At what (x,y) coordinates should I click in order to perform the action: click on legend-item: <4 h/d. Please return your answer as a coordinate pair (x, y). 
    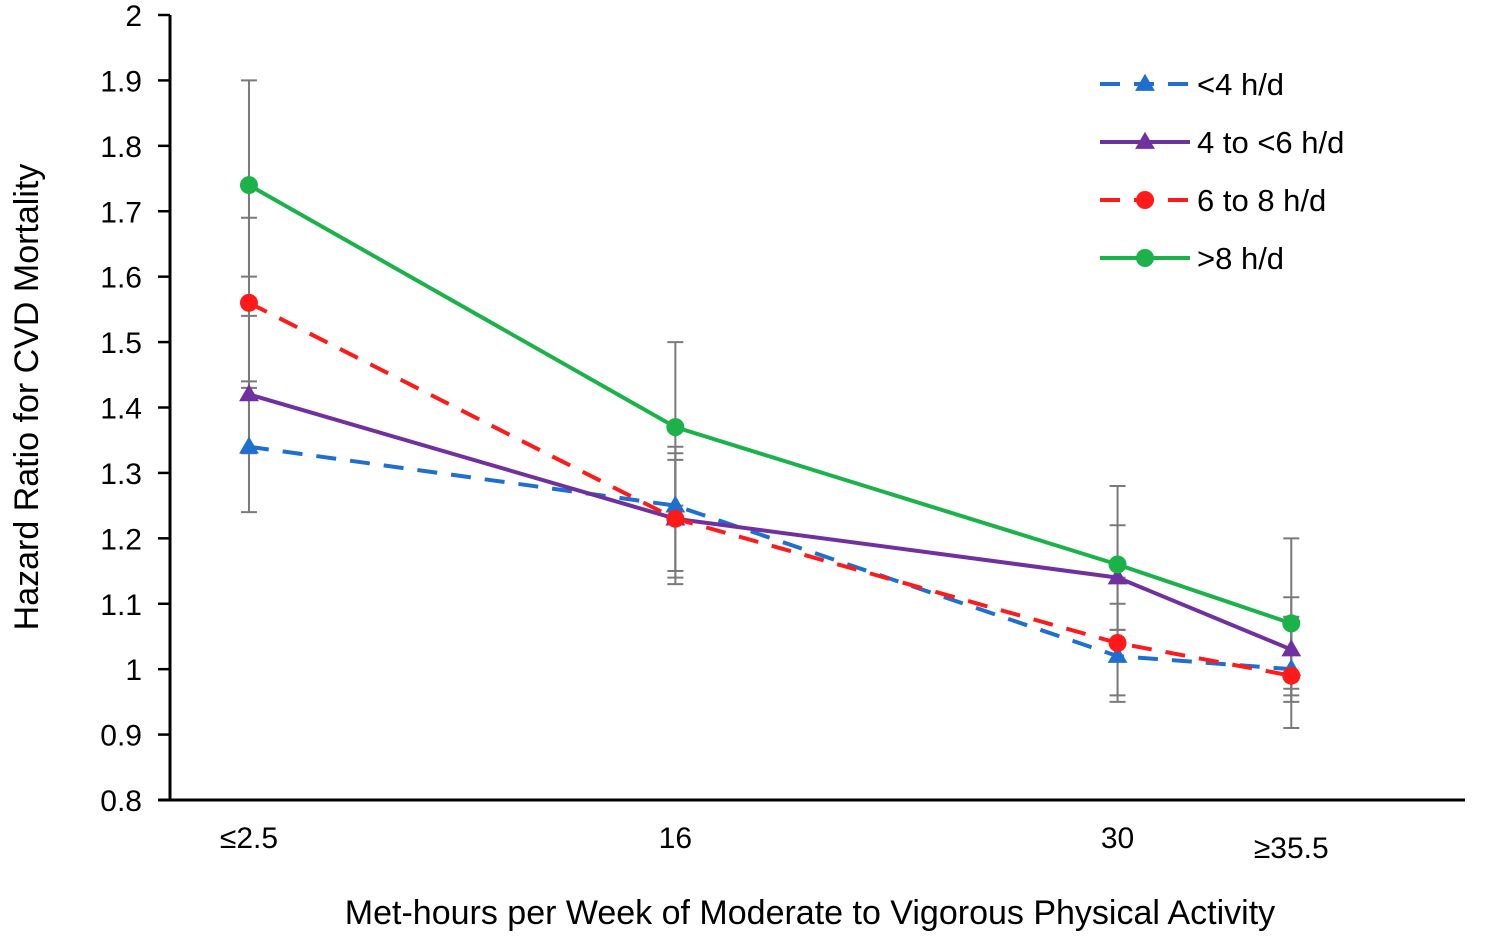
    Looking at the image, I should click on (1192, 84).